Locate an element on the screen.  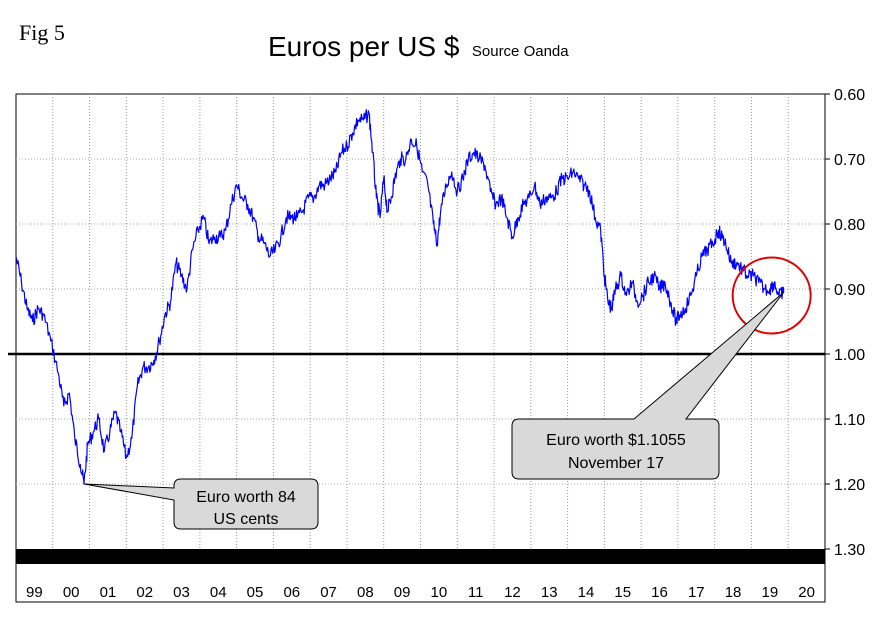
chart-title-group: Euros per US $ Source Oanda is located at coordinates (418, 46).